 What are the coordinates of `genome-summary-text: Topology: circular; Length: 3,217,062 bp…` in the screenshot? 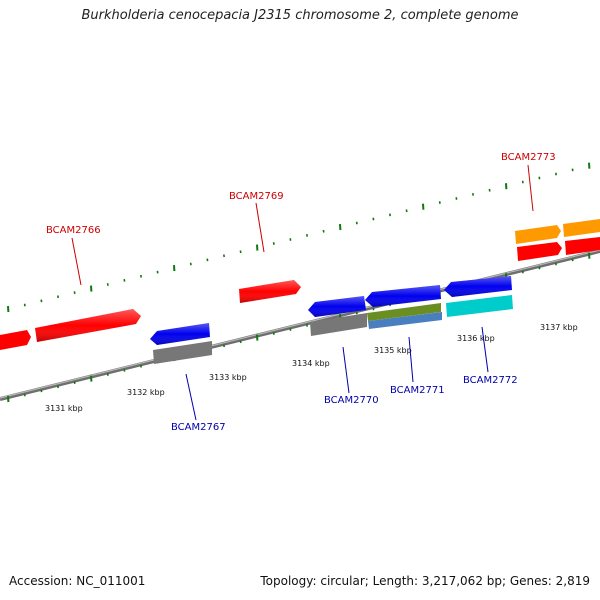 It's located at (425, 581).